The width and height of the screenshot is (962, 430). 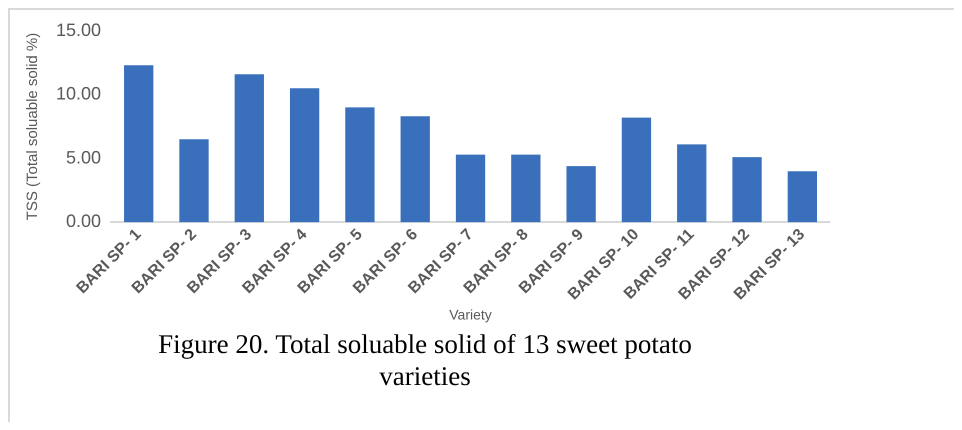 What do you see at coordinates (79, 94) in the screenshot?
I see `y-tick-label: 10.00` at bounding box center [79, 94].